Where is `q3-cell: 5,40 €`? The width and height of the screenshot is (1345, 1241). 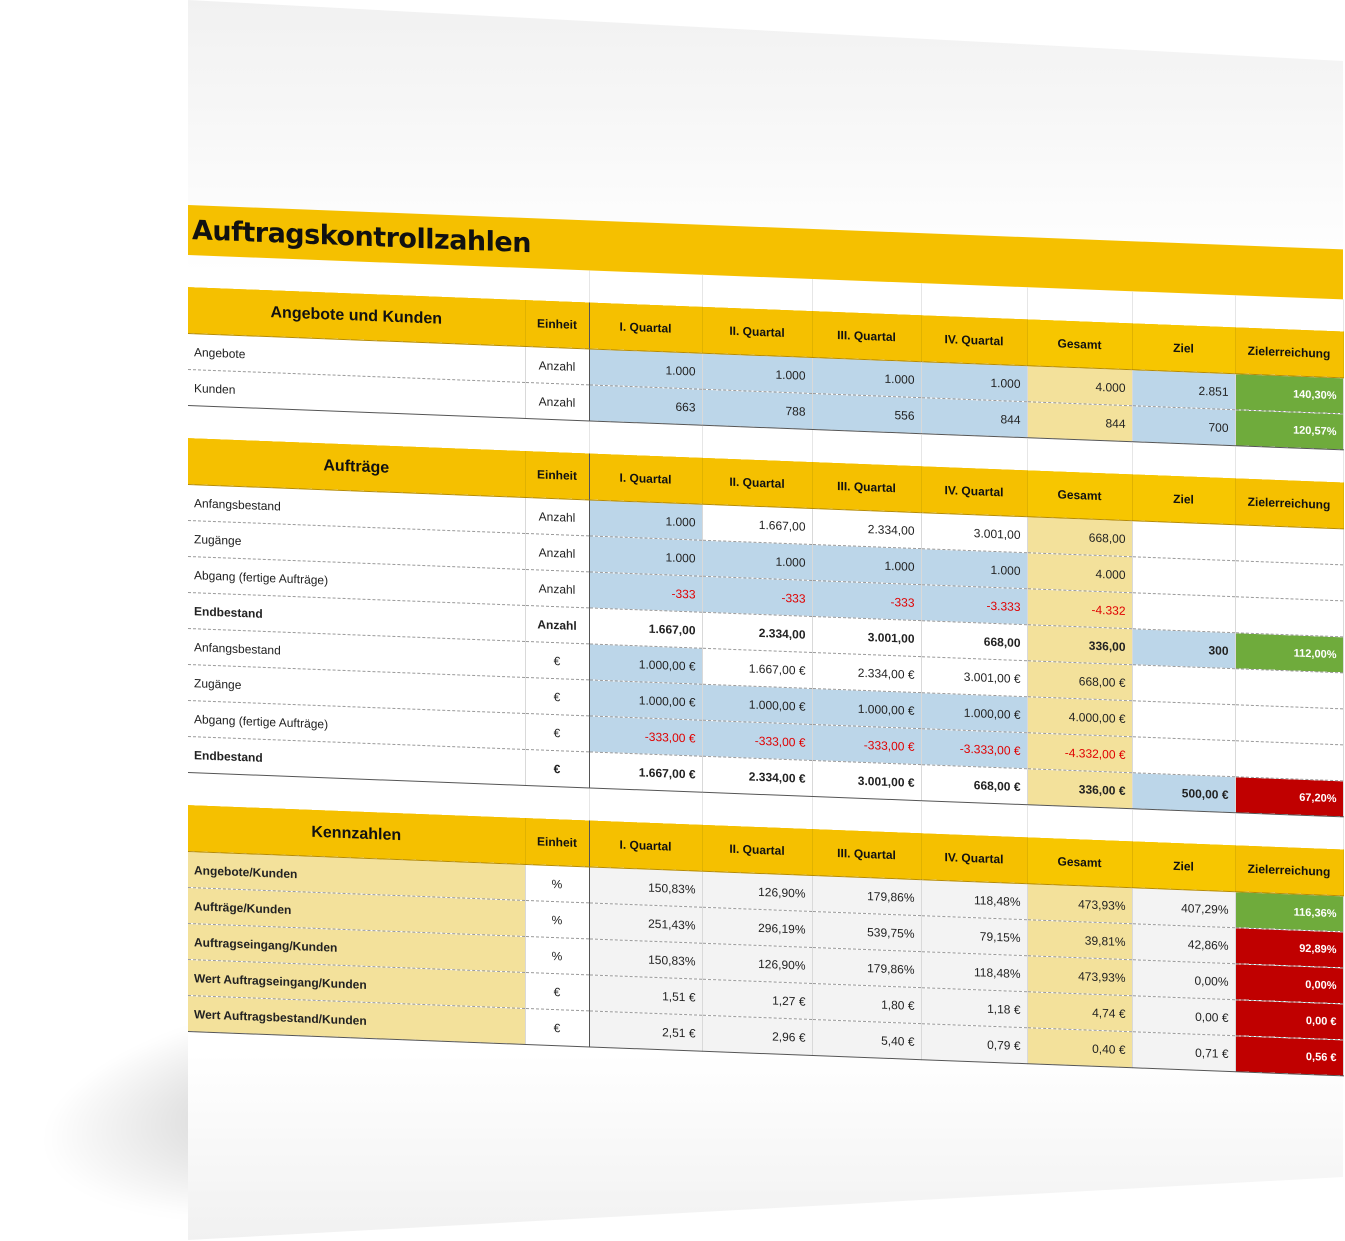 q3-cell: 5,40 € is located at coordinates (866, 1039).